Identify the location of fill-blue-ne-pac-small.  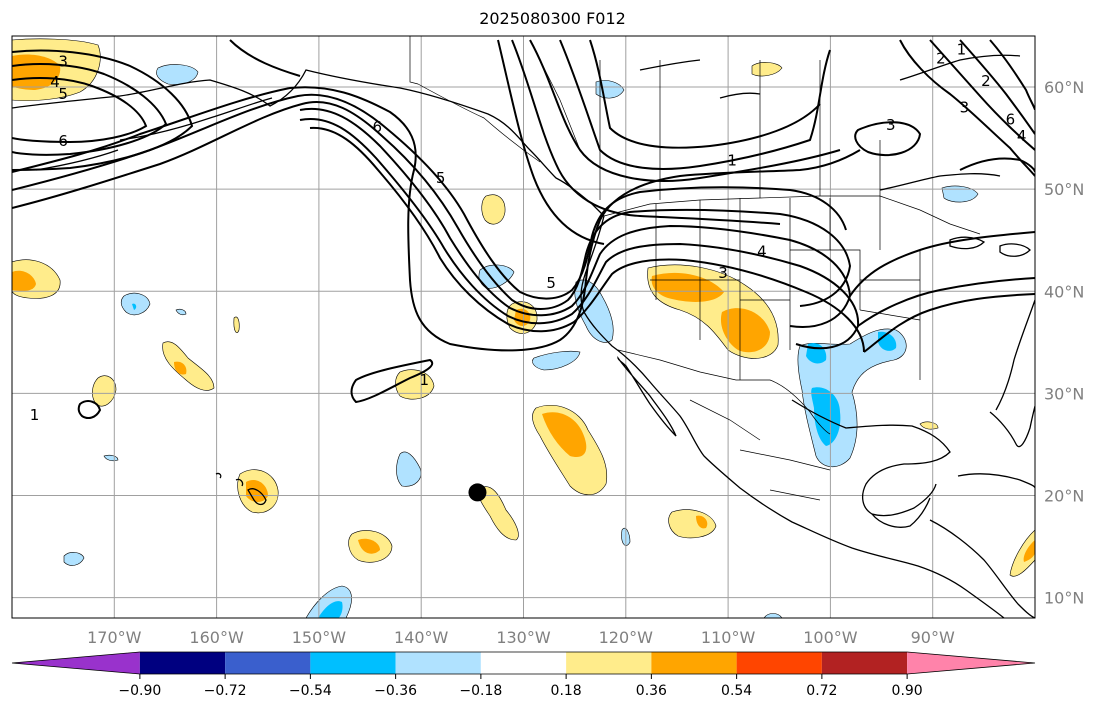
(134, 306).